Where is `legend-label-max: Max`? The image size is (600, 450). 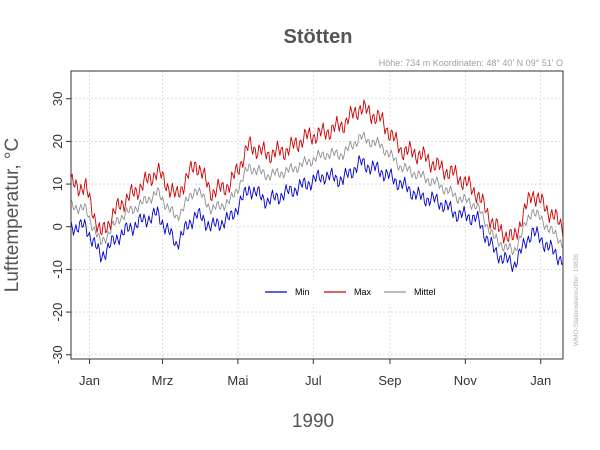
legend-label-max: Max is located at coordinates (363, 292).